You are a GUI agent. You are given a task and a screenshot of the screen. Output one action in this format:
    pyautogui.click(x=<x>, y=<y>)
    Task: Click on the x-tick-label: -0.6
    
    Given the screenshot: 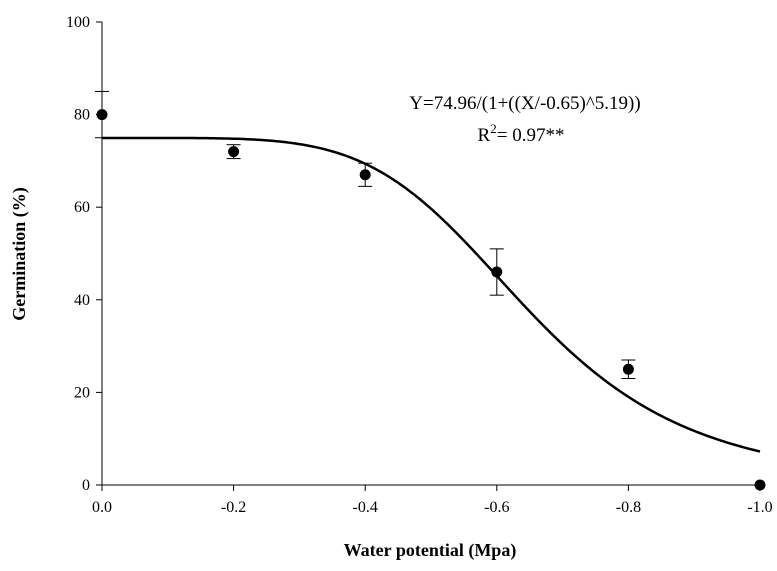 What is the action you would take?
    pyautogui.click(x=496, y=507)
    